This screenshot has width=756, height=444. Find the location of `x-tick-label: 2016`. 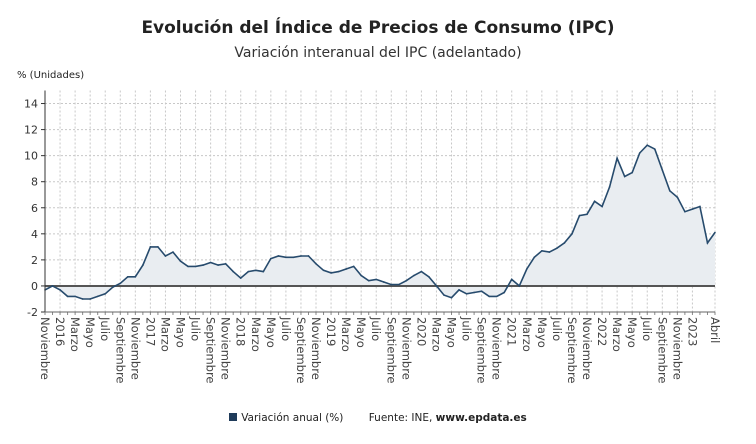

x-tick-label: 2016 is located at coordinates (60, 331).